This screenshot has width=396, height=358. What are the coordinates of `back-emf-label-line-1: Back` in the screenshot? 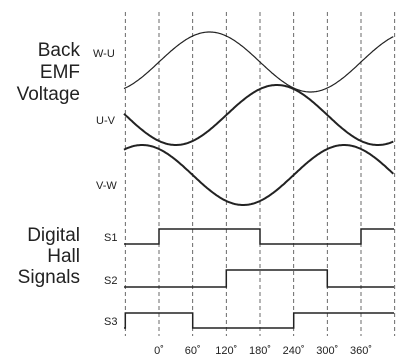 It's located at (59, 50).